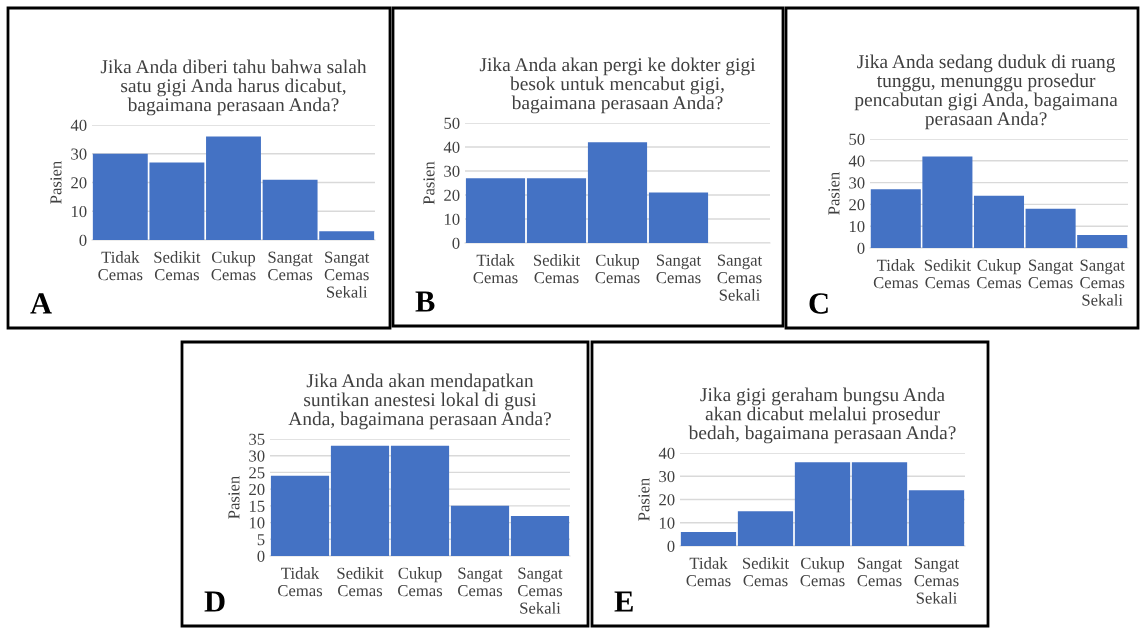 Image resolution: width=1142 pixels, height=628 pixels. Describe the element at coordinates (623, 601) in the screenshot. I see `text: E` at that location.